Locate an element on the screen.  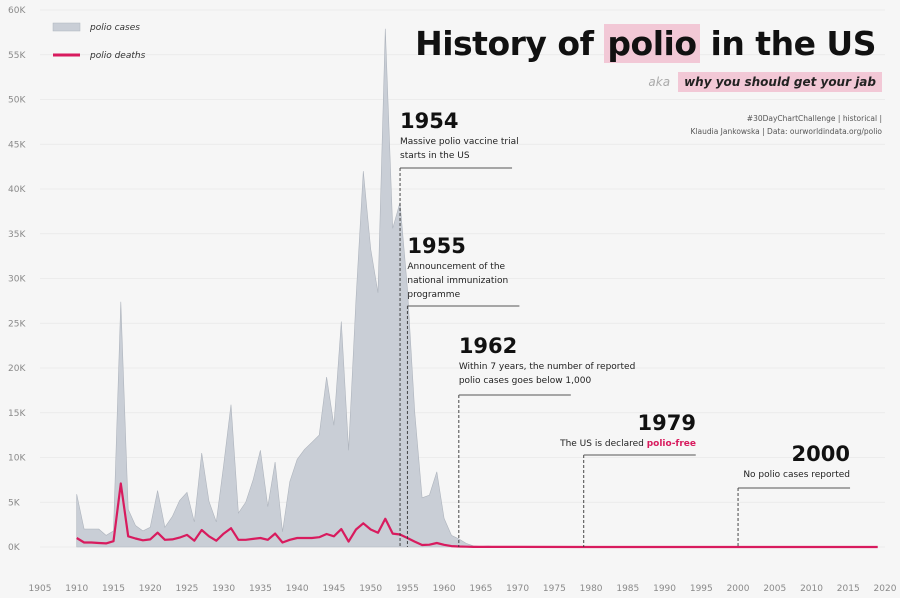
x-tick-label: 2010 is located at coordinates (811, 589).